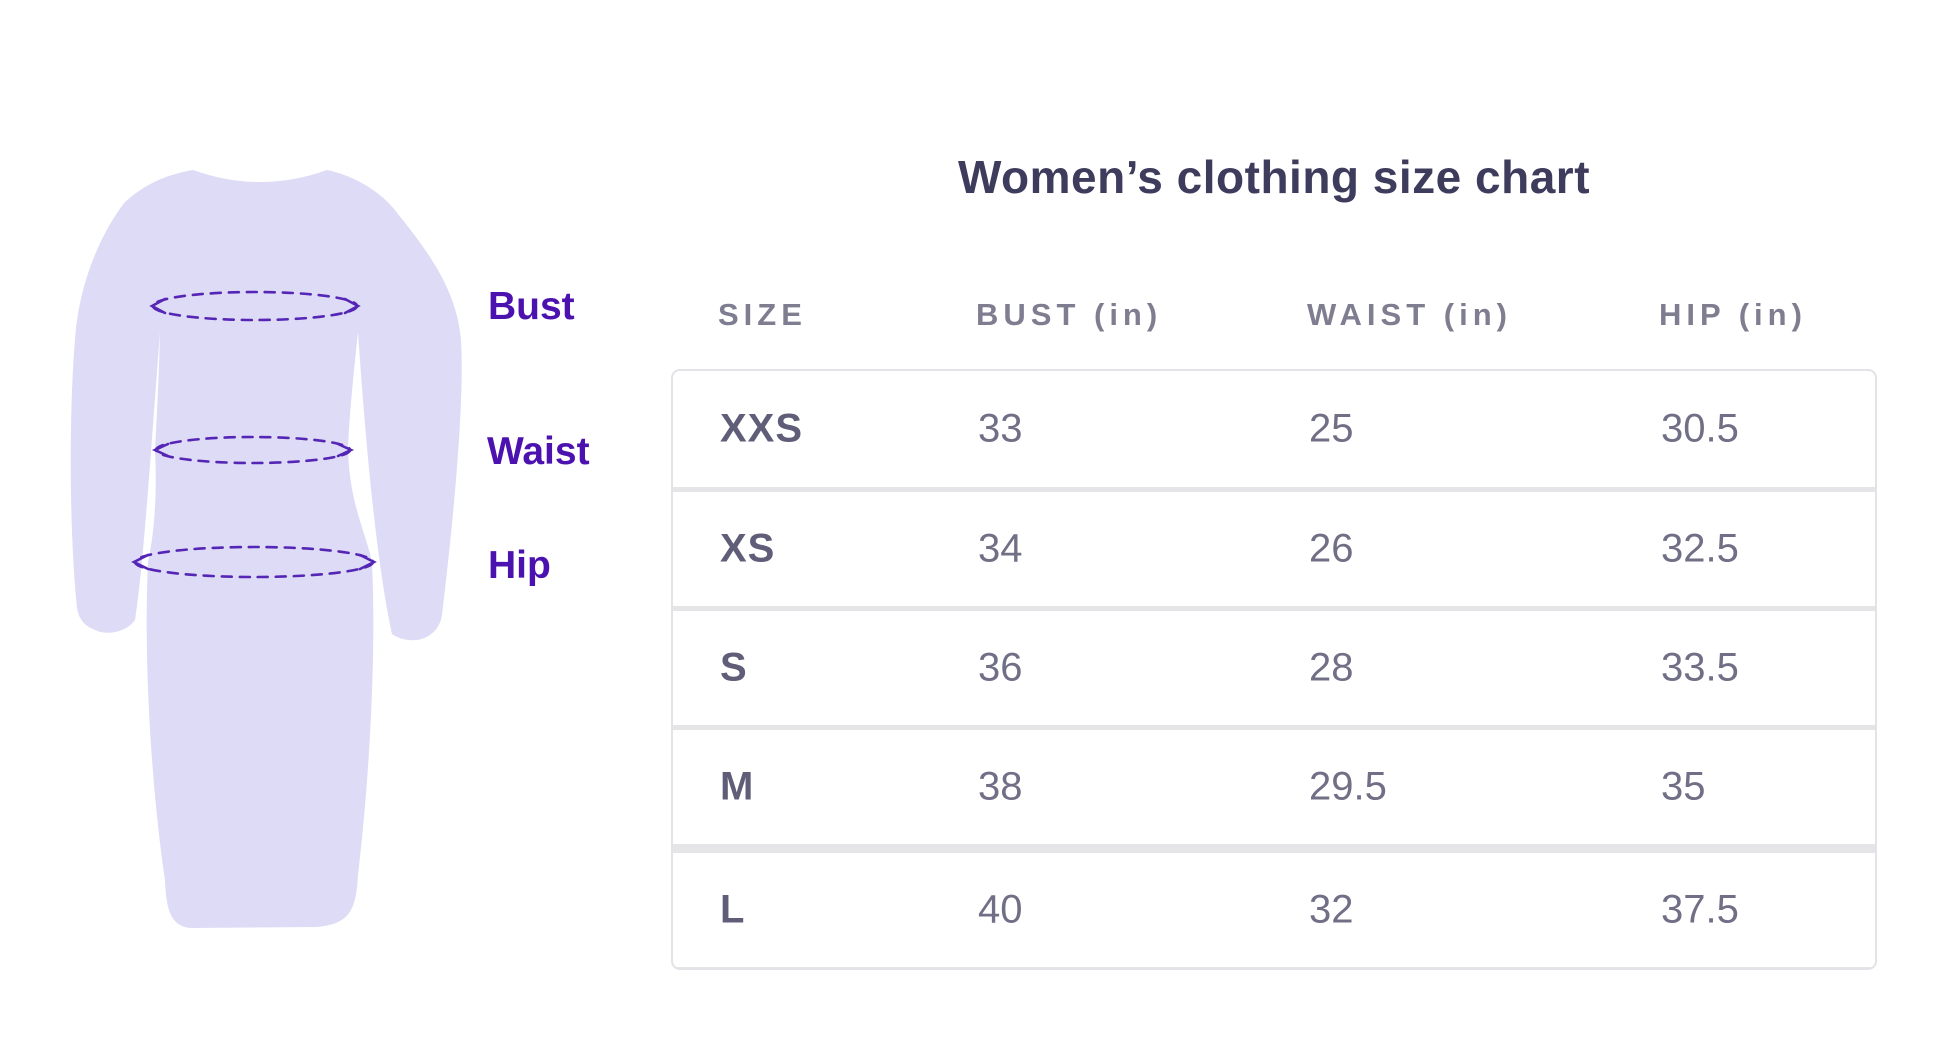 This screenshot has width=1946, height=1038. What do you see at coordinates (140, 562) in the screenshot?
I see `hip-arrow-left-icon` at bounding box center [140, 562].